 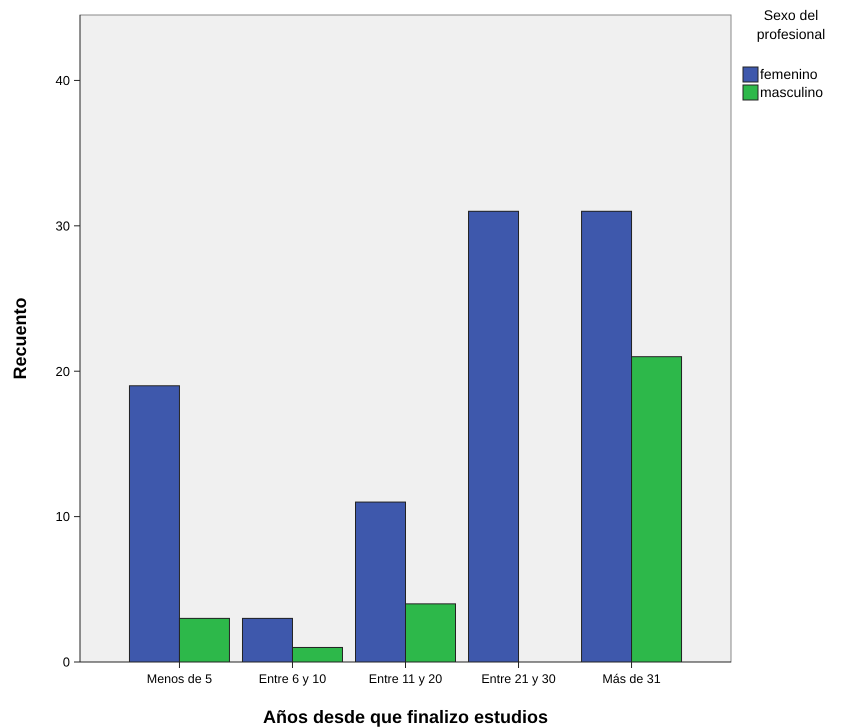 What do you see at coordinates (63, 371) in the screenshot?
I see `y-tick-label: 20` at bounding box center [63, 371].